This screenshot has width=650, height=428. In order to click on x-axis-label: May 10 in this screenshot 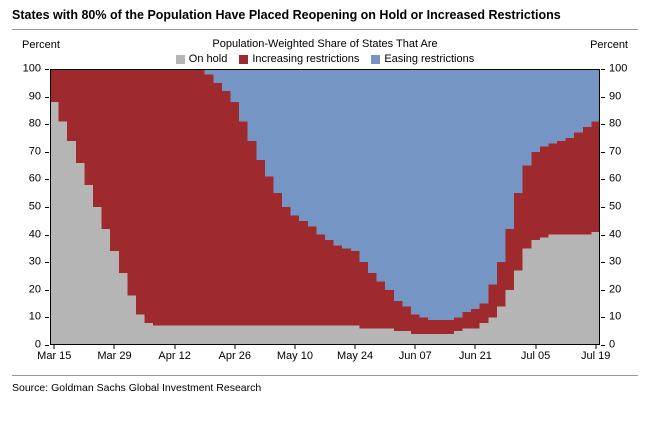, I will do `click(294, 356)`.